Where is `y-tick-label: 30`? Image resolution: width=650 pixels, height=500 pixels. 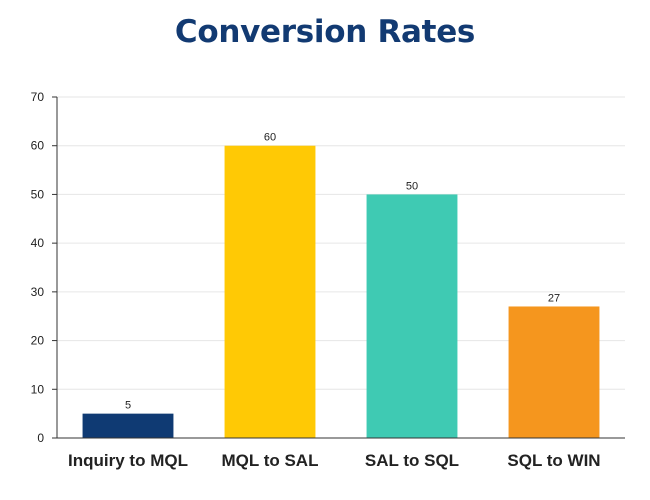
y-tick-label: 30 is located at coordinates (38, 292).